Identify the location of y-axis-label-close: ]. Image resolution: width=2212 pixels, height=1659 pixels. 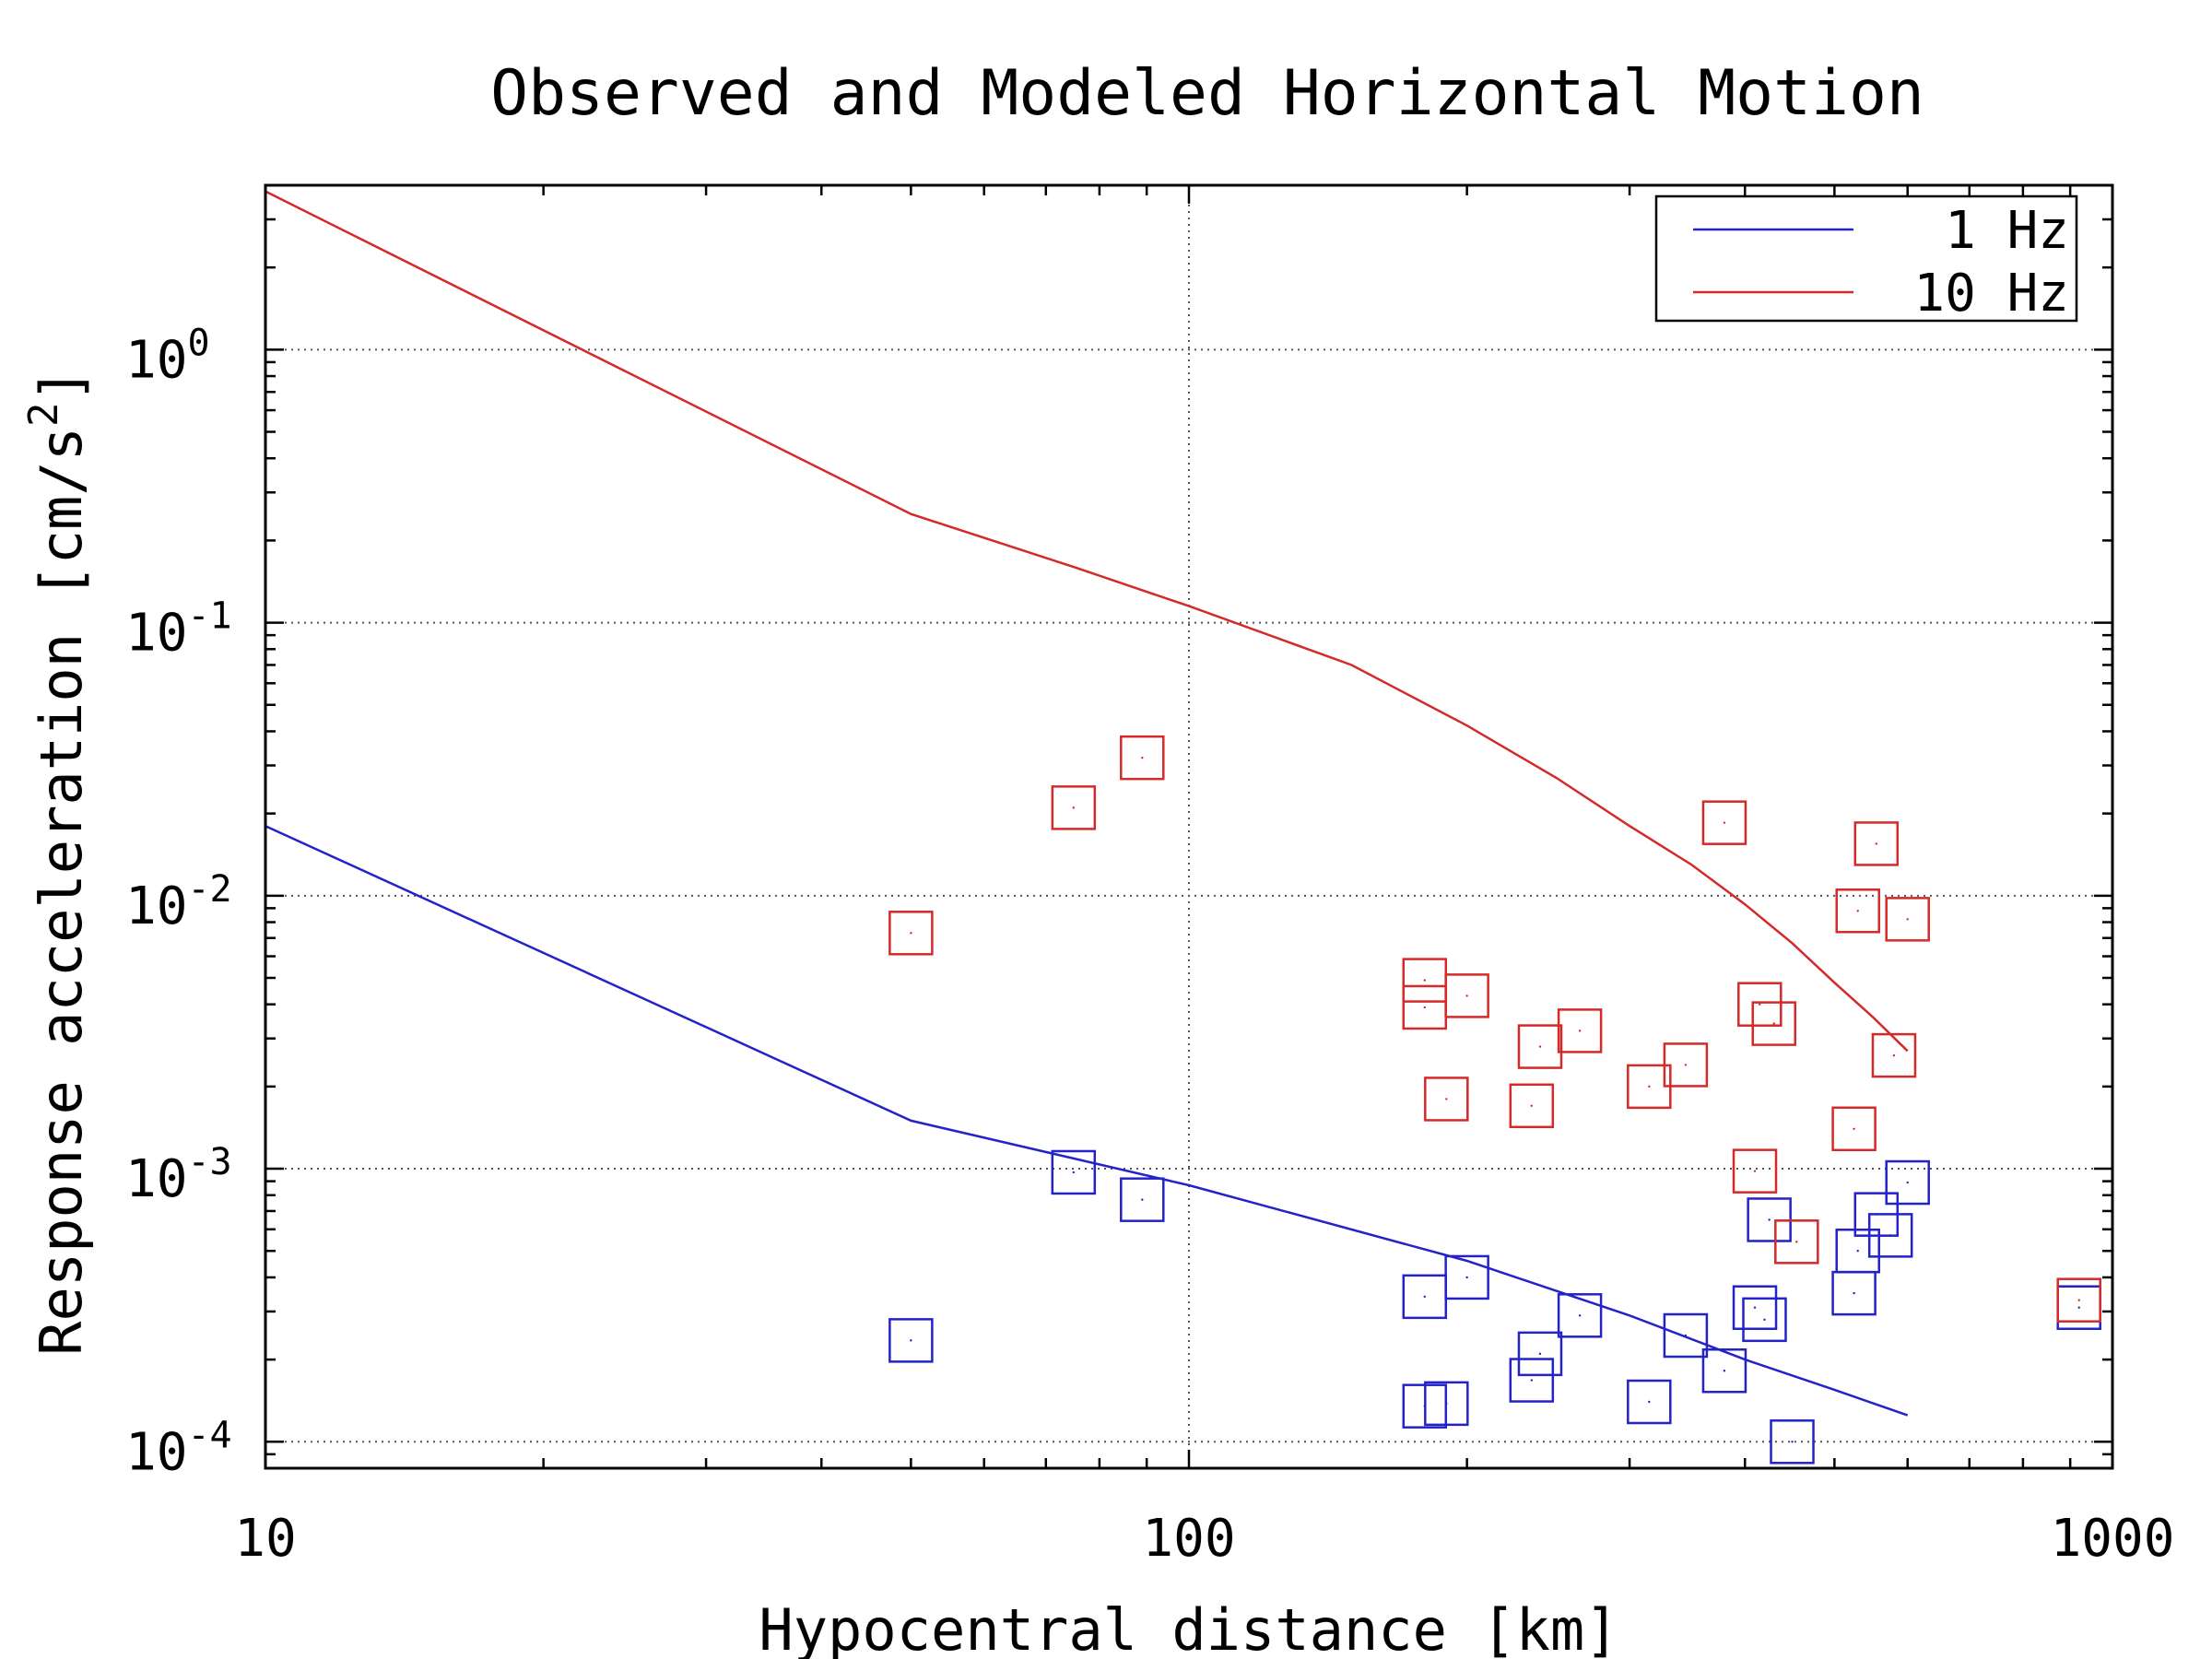
(61, 385).